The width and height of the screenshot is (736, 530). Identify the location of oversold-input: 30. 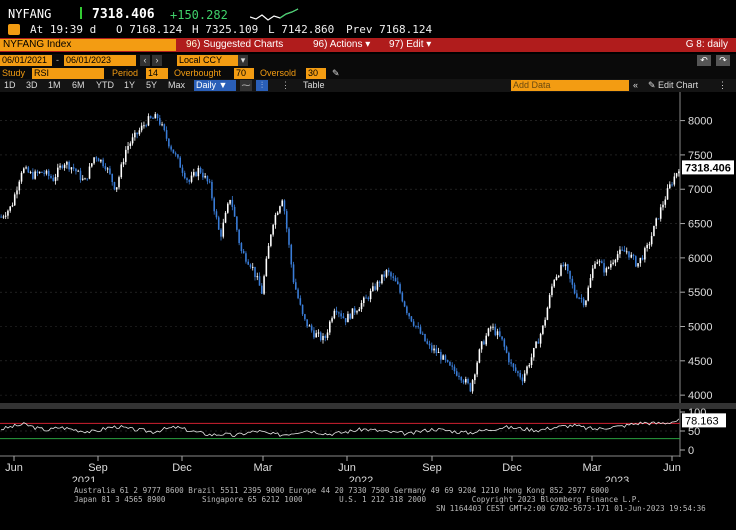
(316, 73).